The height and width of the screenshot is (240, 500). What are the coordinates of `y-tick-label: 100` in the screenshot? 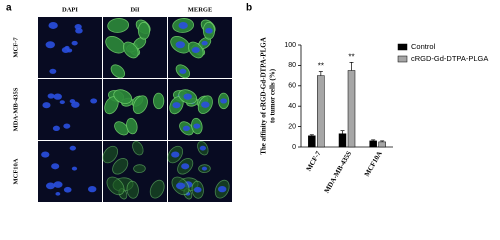 It's located at (290, 45).